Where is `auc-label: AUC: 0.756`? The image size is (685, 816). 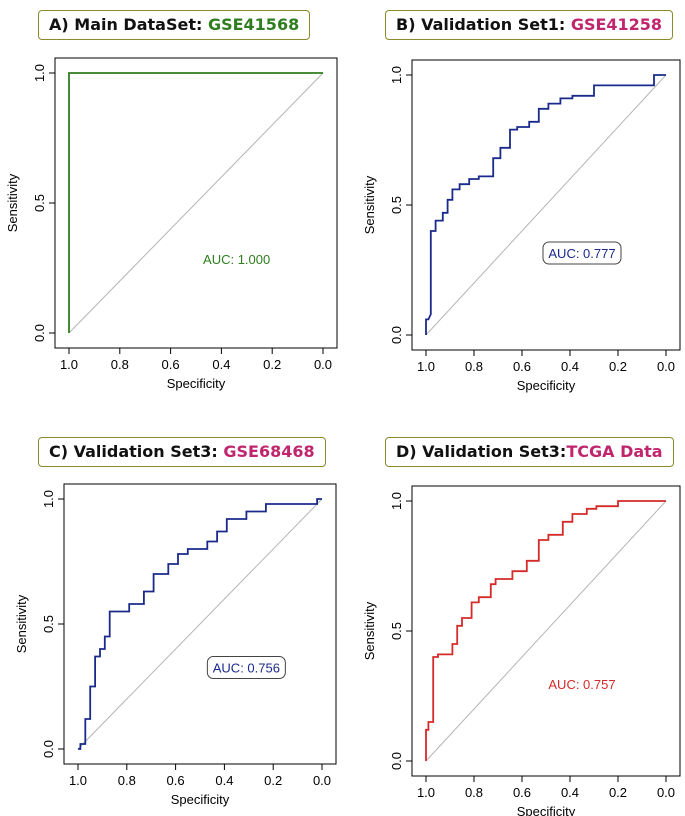
auc-label: AUC: 0.756 is located at coordinates (246, 668).